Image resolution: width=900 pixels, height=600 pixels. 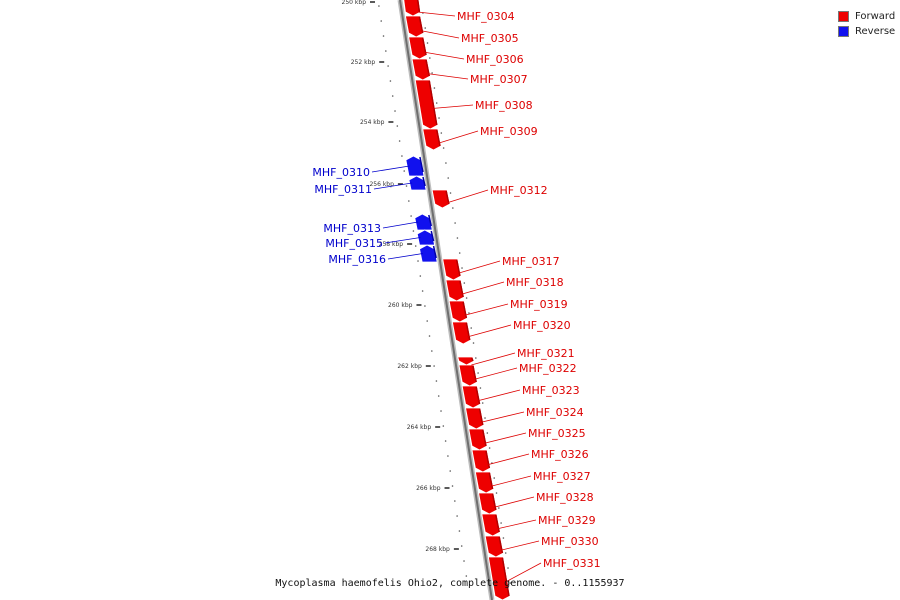 I want to click on legend: Forward Reverse, so click(x=866, y=24).